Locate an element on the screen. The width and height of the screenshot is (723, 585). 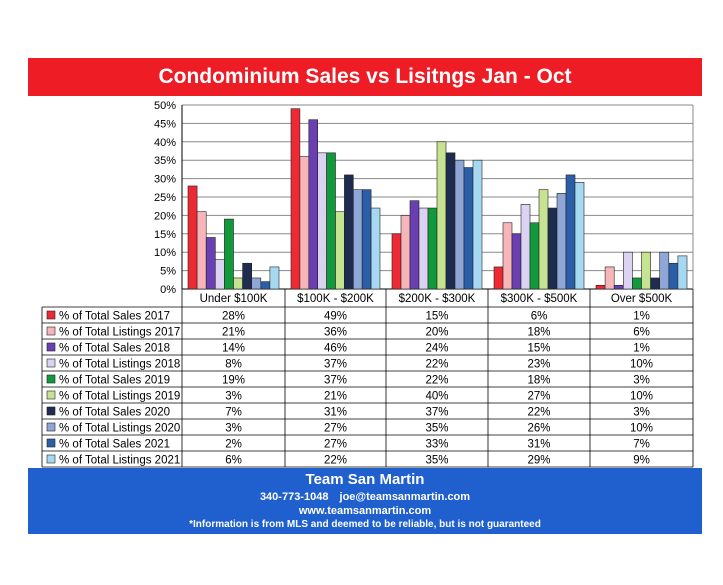
data-label: 24% is located at coordinates (436, 349).